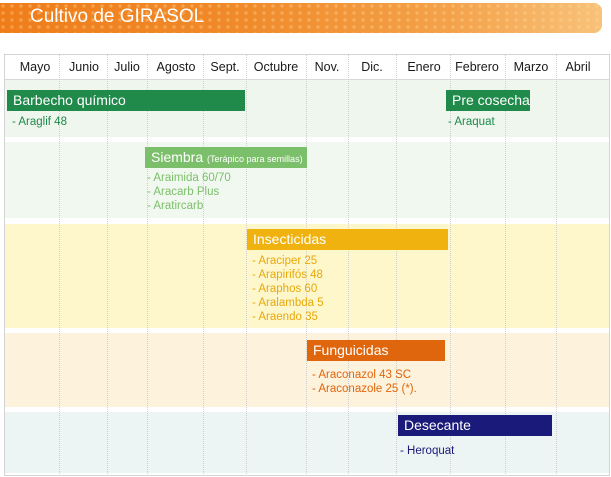 This screenshot has height=477, width=611. I want to click on header-texture, so click(301, 18).